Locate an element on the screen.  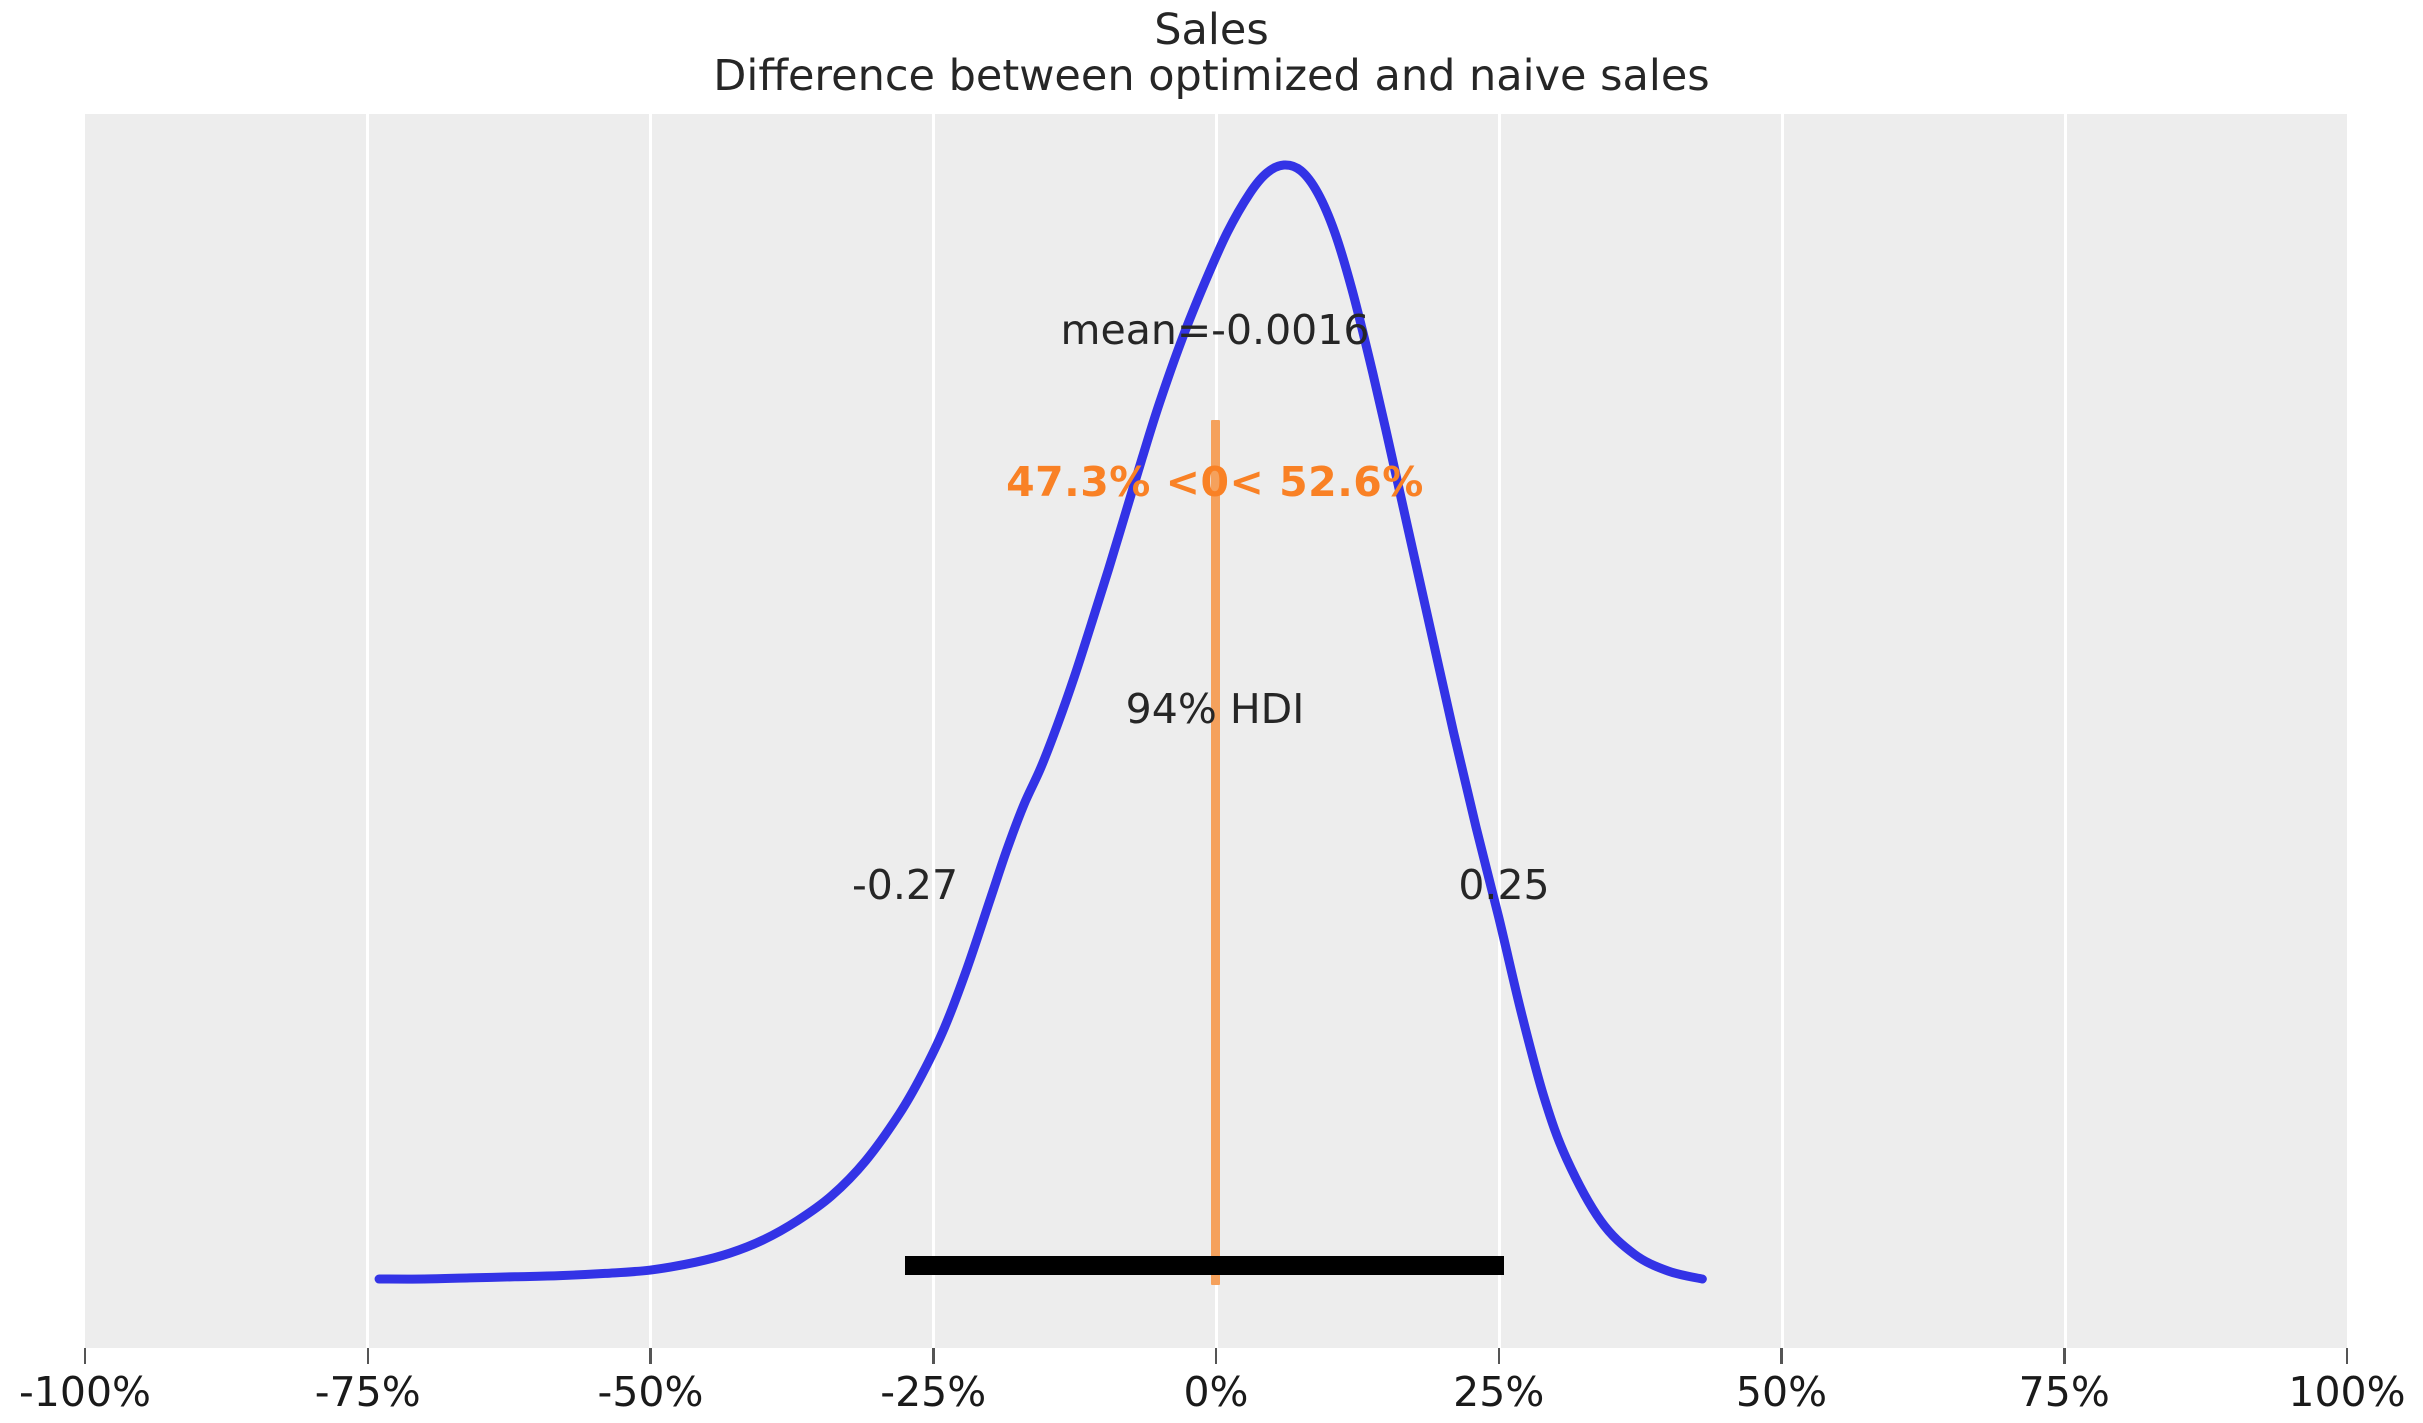
x-tick-label: 100% is located at coordinates (2347, 1392).